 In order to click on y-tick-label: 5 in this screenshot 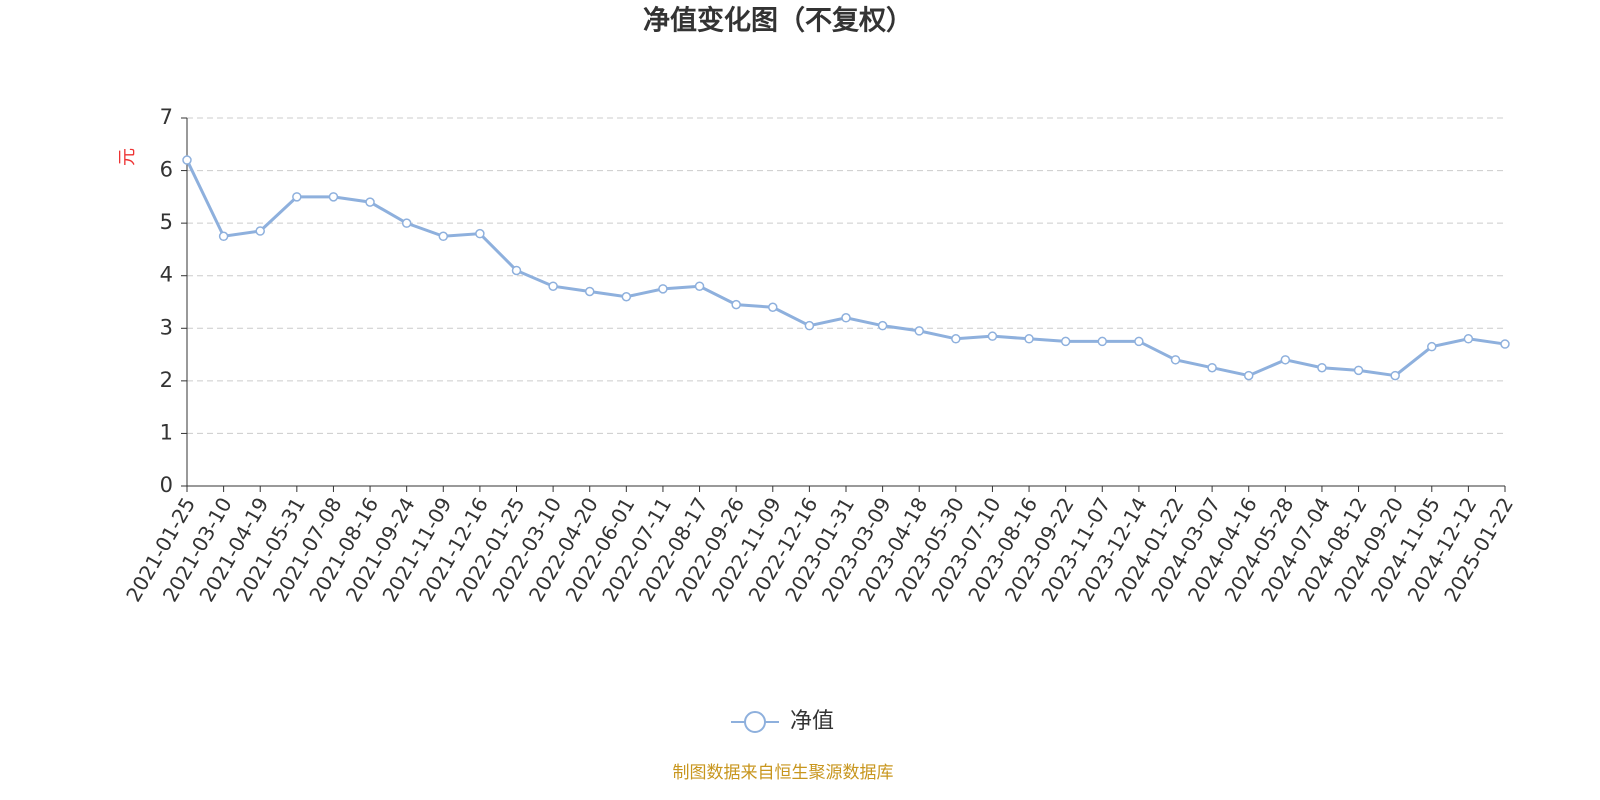, I will do `click(166, 222)`.